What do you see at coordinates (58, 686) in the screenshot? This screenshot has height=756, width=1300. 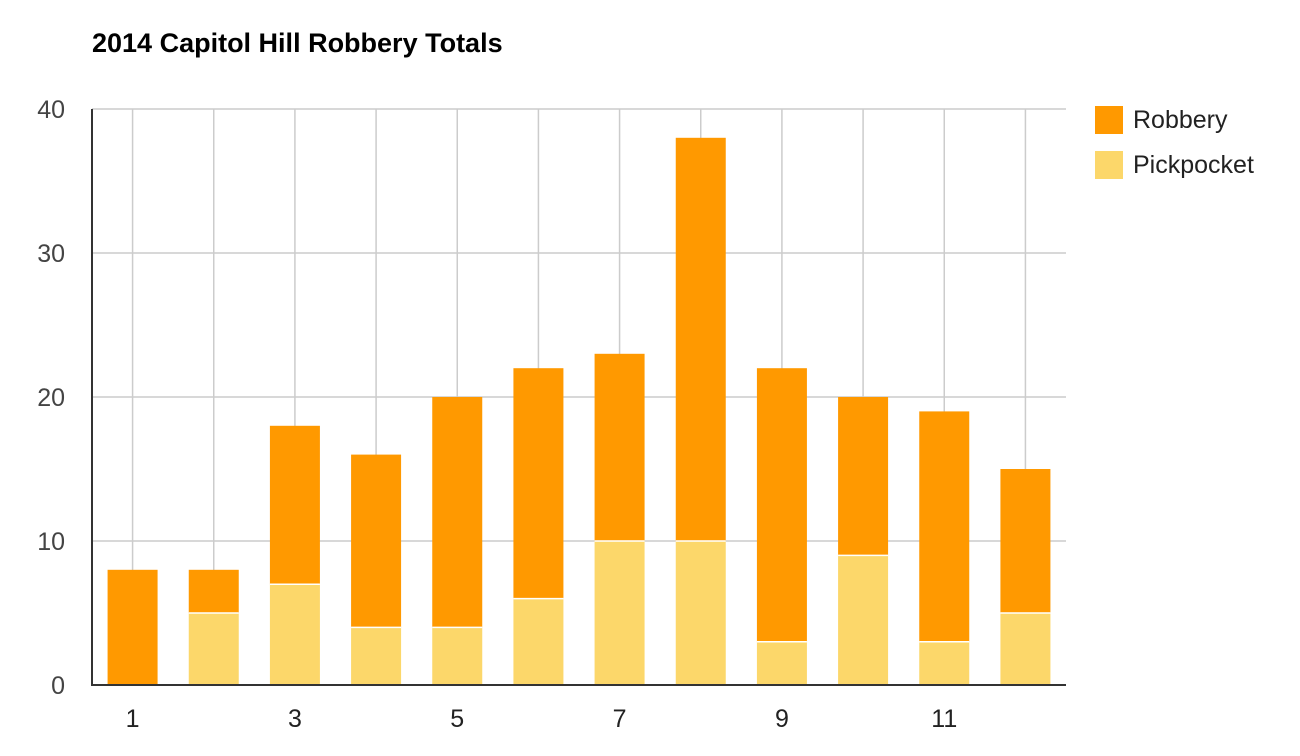 I see `y-tick-label: 0` at bounding box center [58, 686].